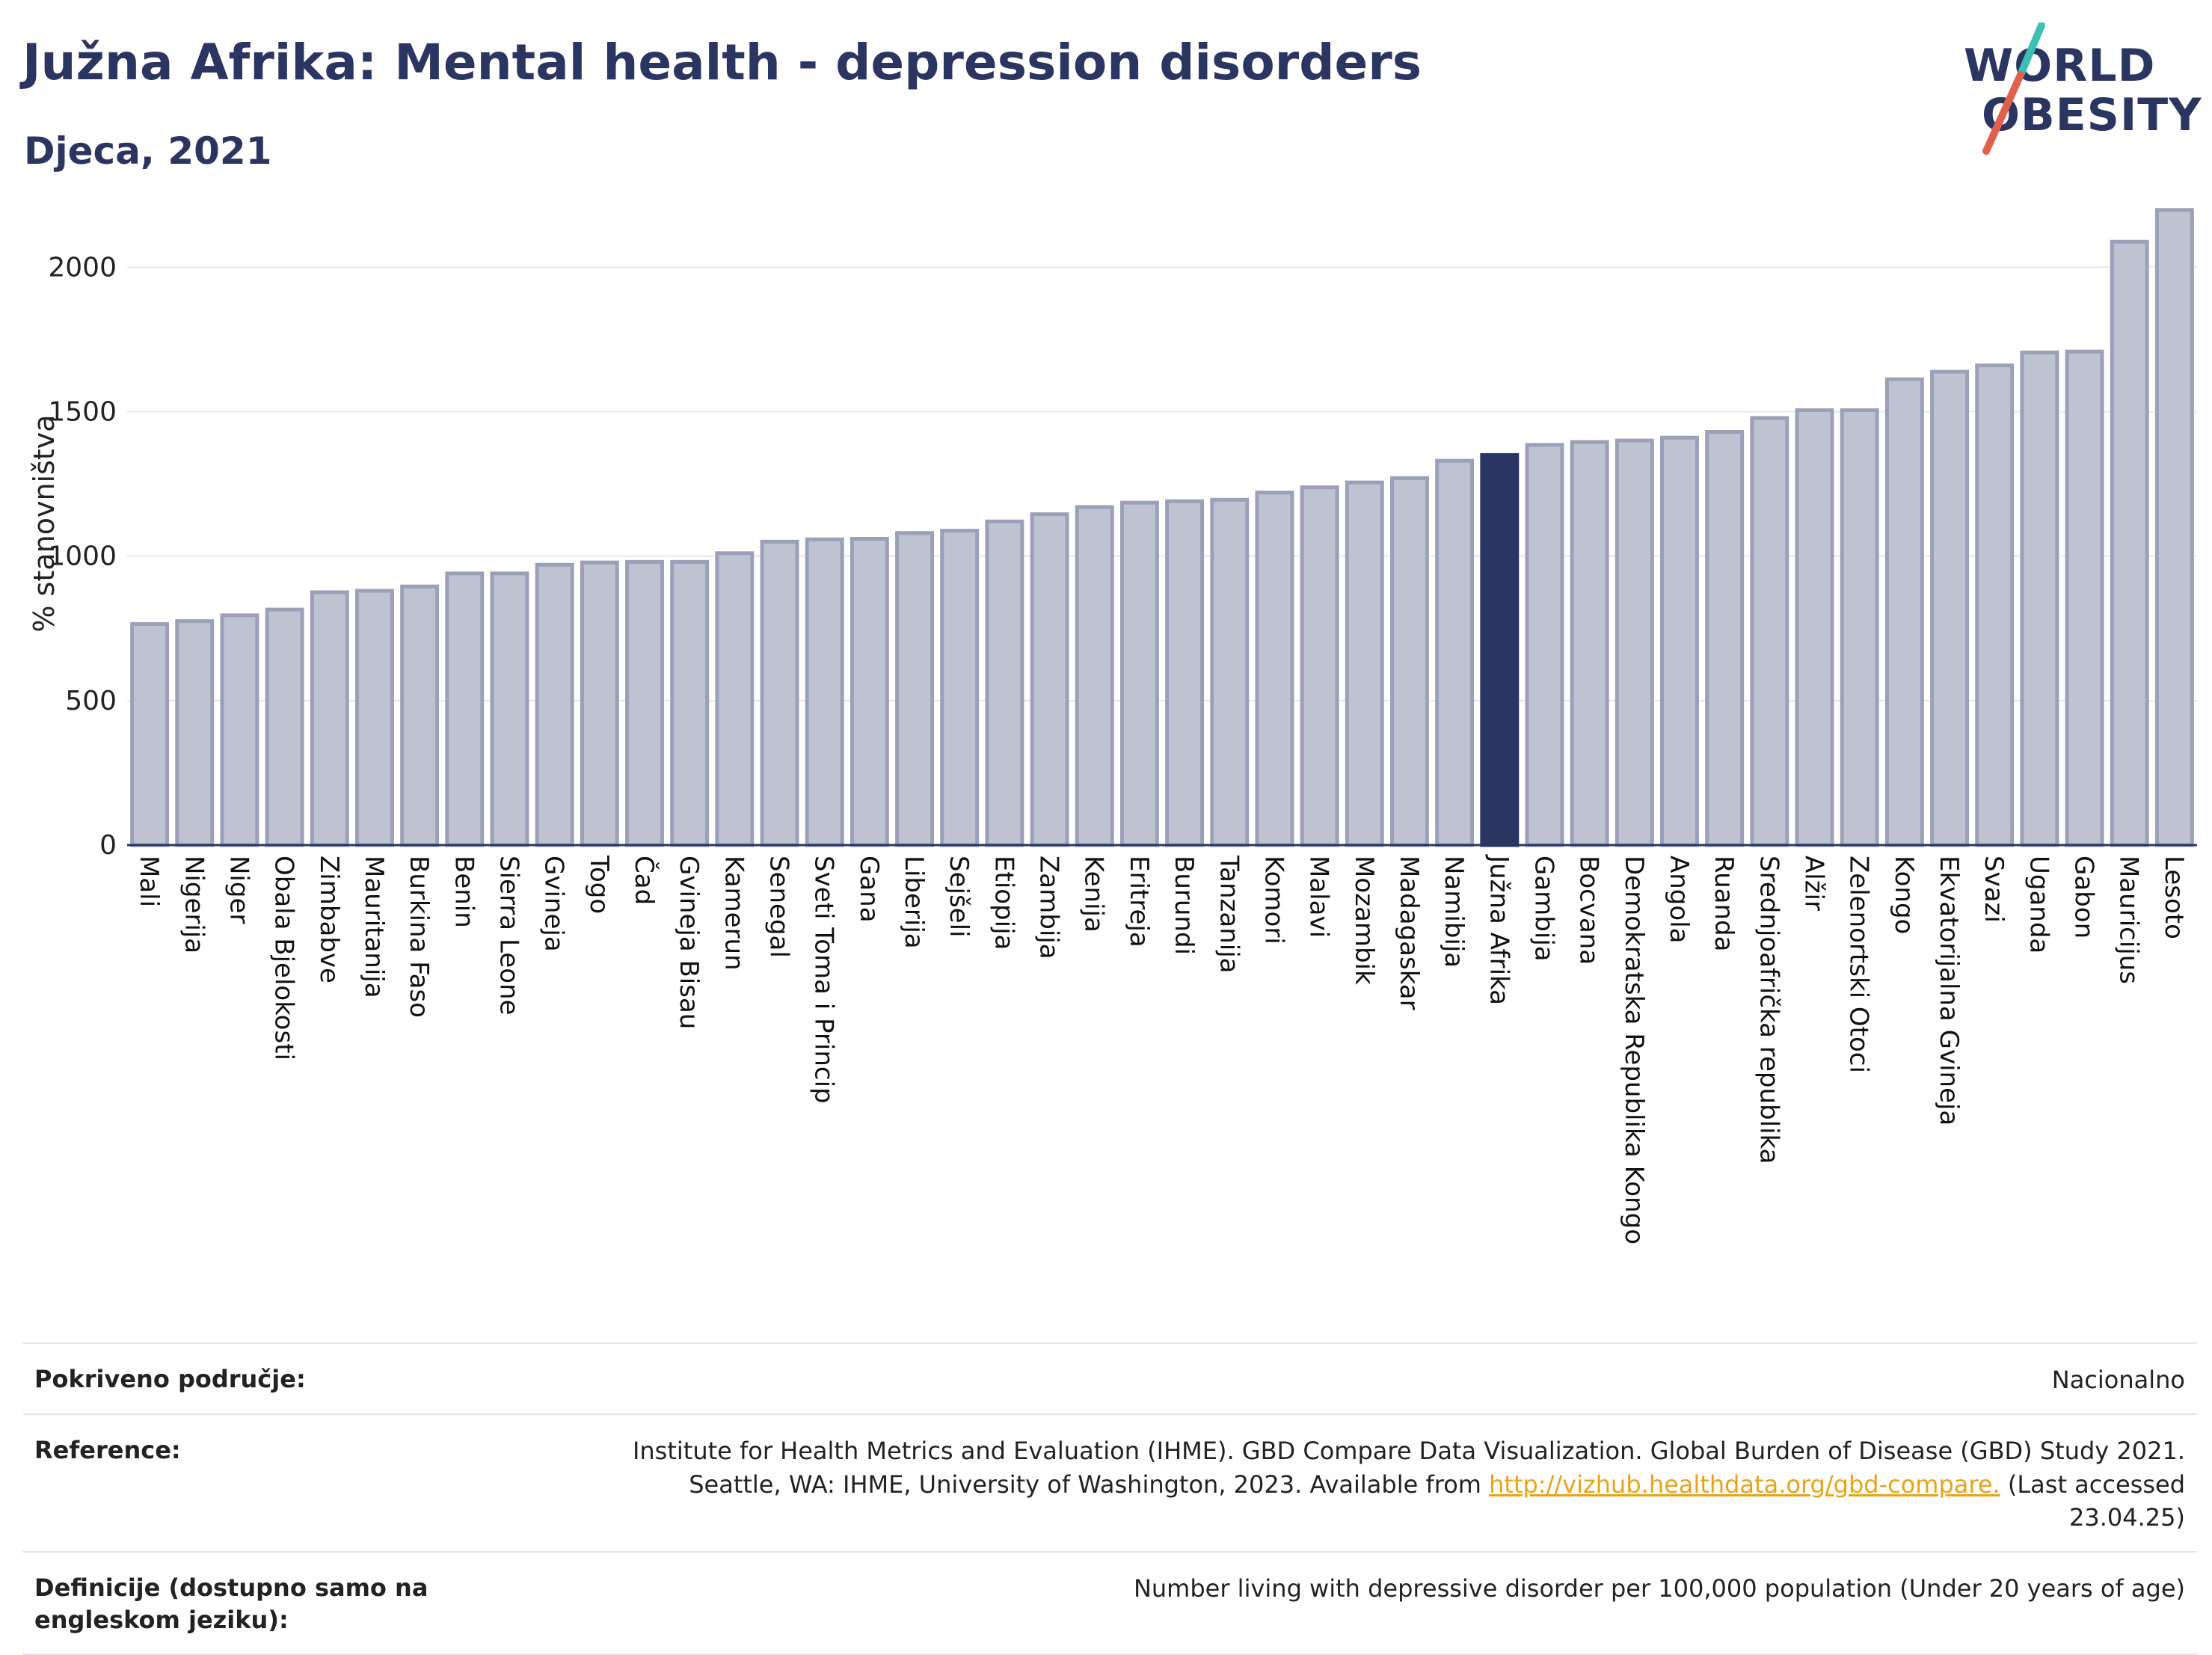  What do you see at coordinates (1094, 894) in the screenshot?
I see `x-tick-label: Kenija` at bounding box center [1094, 894].